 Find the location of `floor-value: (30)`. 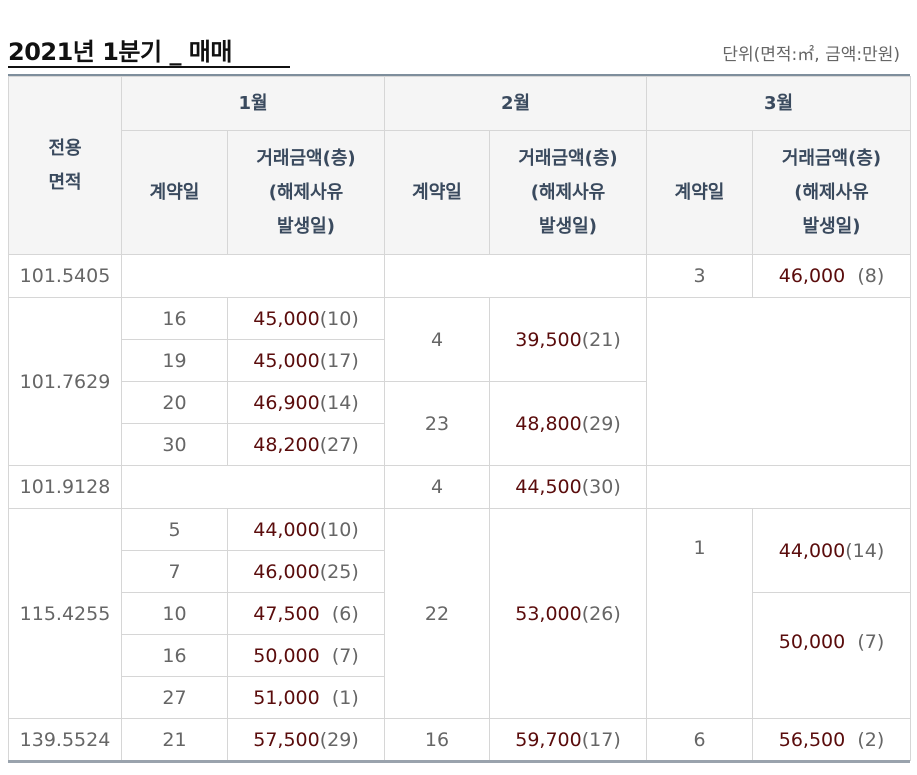

floor-value: (30) is located at coordinates (601, 487).